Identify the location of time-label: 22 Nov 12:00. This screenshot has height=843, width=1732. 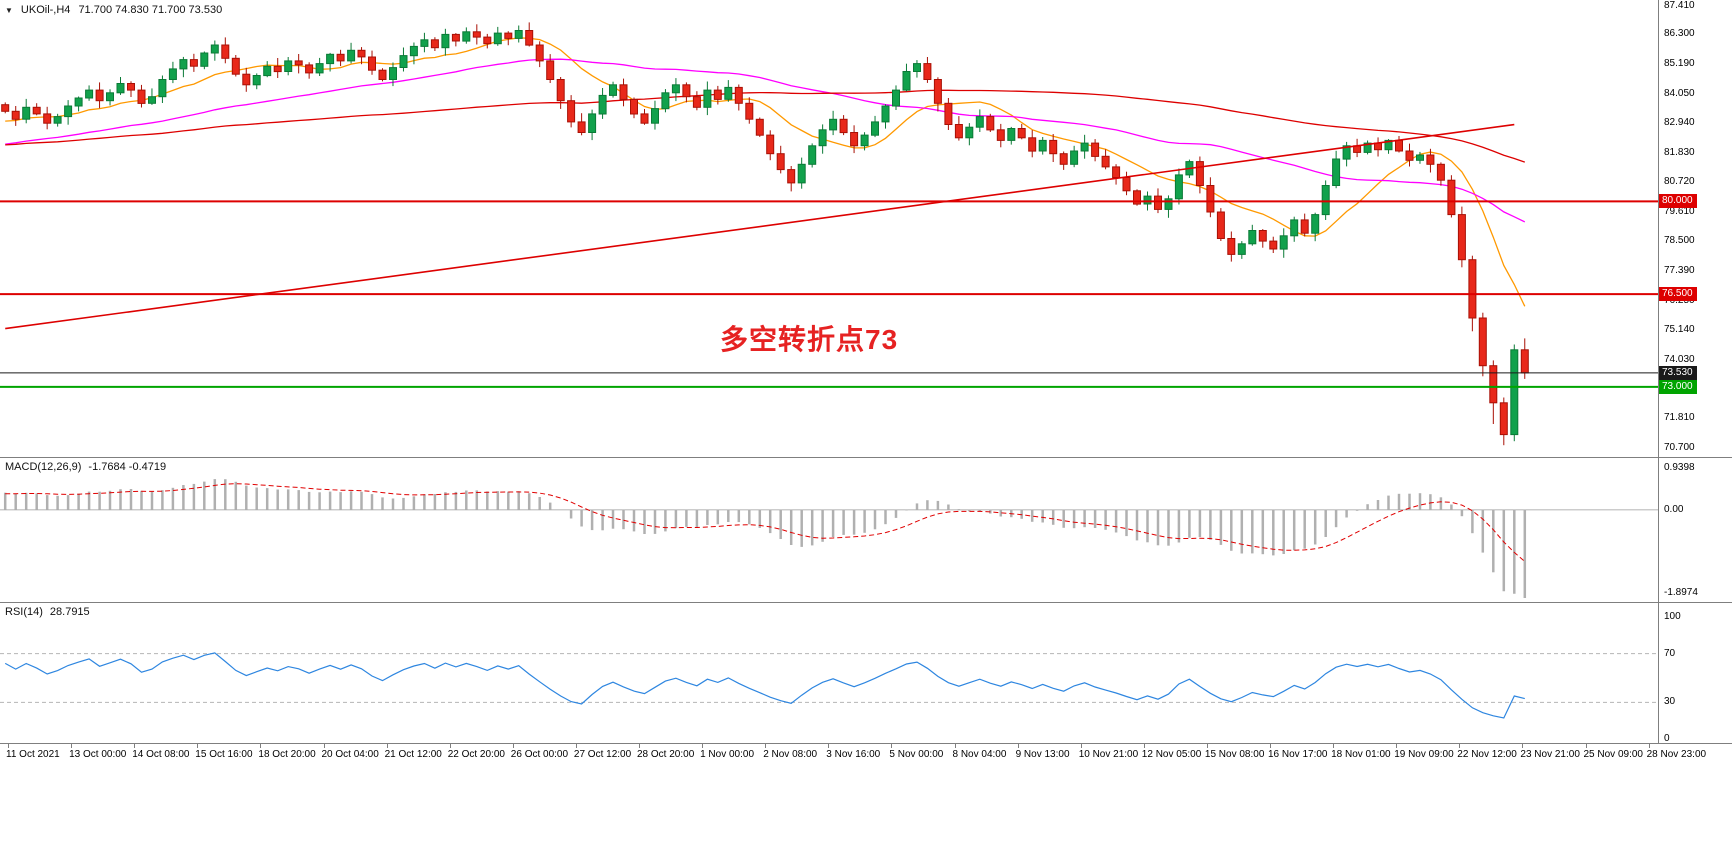
(1487, 754).